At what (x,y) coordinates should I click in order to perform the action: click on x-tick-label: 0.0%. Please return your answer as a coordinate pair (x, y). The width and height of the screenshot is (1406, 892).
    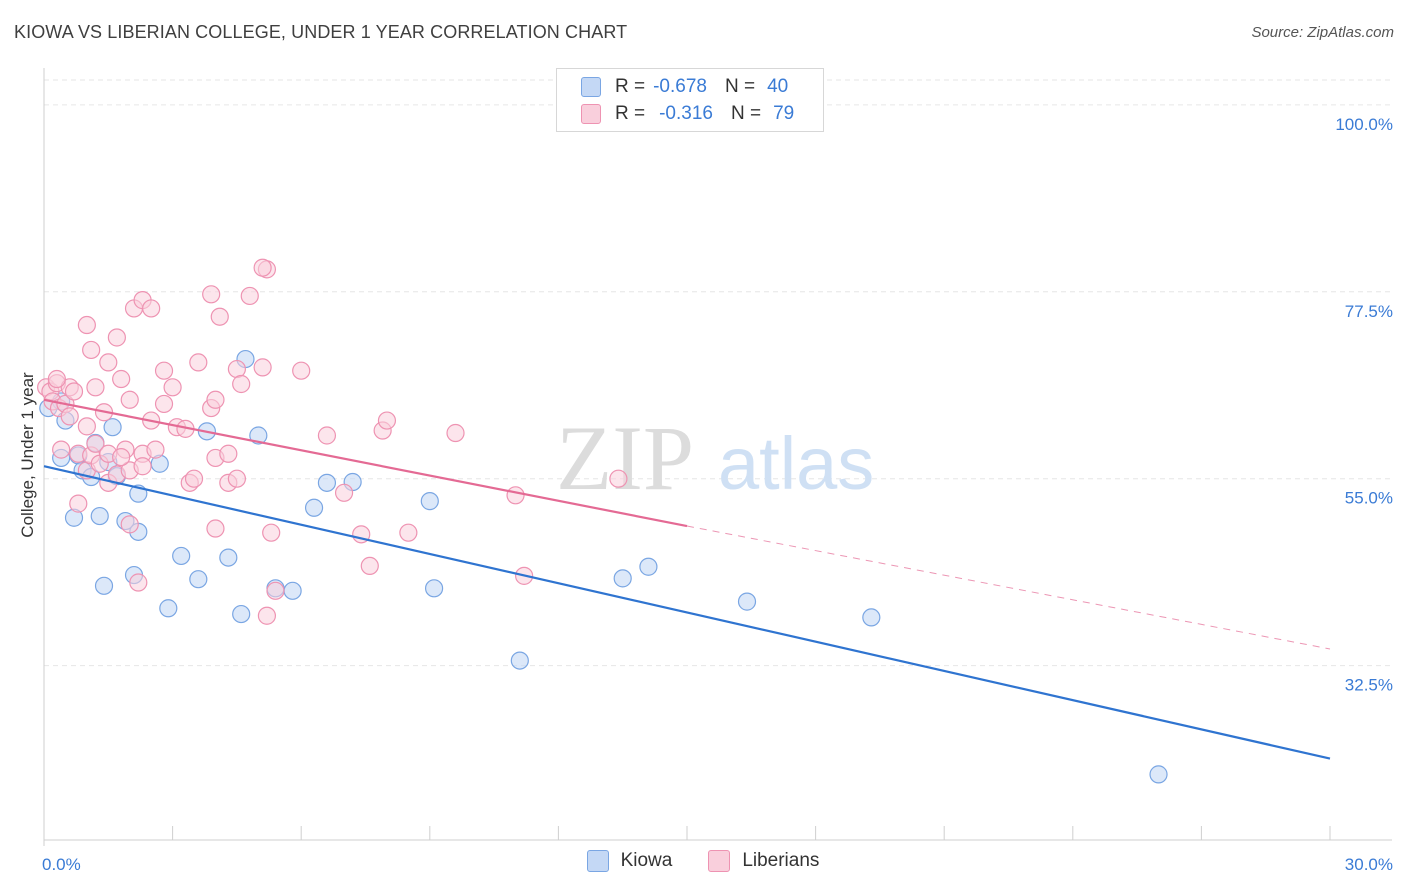
    Looking at the image, I should click on (61, 864).